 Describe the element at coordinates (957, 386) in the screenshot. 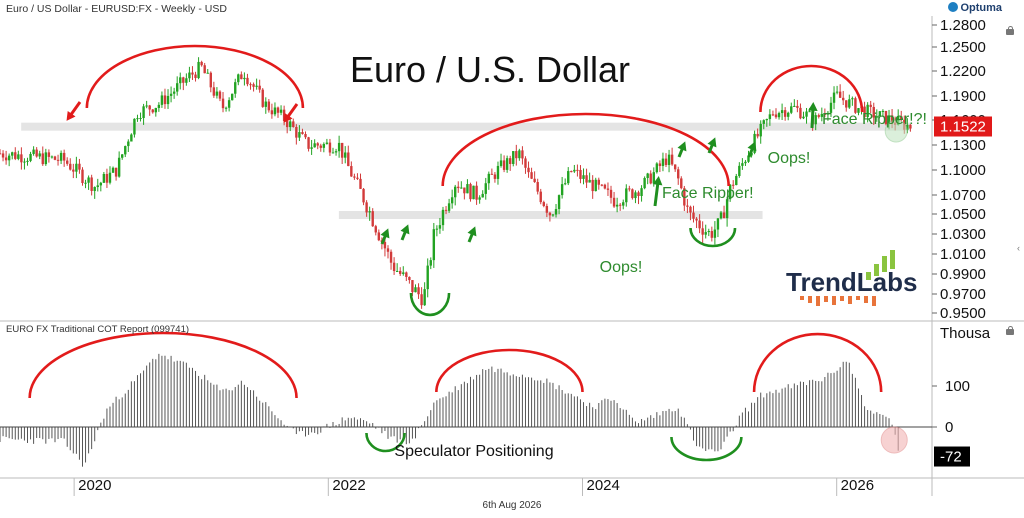

I see `cot-tick-label: 100` at that location.